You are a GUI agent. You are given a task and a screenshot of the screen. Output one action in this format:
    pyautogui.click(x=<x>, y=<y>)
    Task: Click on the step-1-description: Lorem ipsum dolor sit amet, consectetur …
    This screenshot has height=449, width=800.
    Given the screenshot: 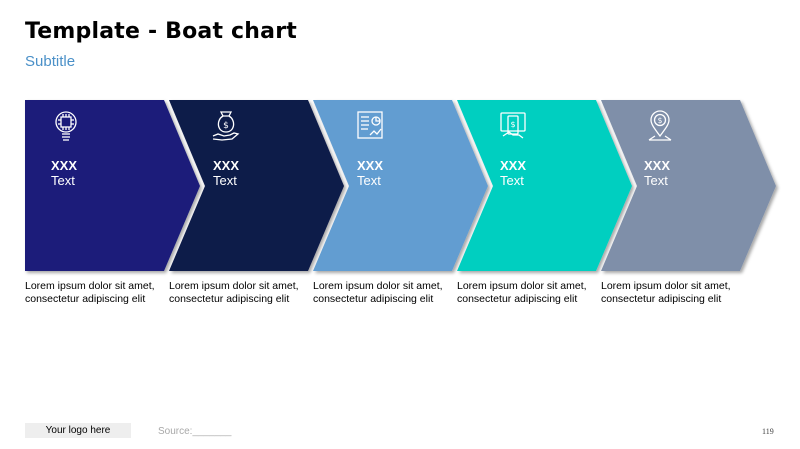 What is the action you would take?
    pyautogui.click(x=90, y=292)
    